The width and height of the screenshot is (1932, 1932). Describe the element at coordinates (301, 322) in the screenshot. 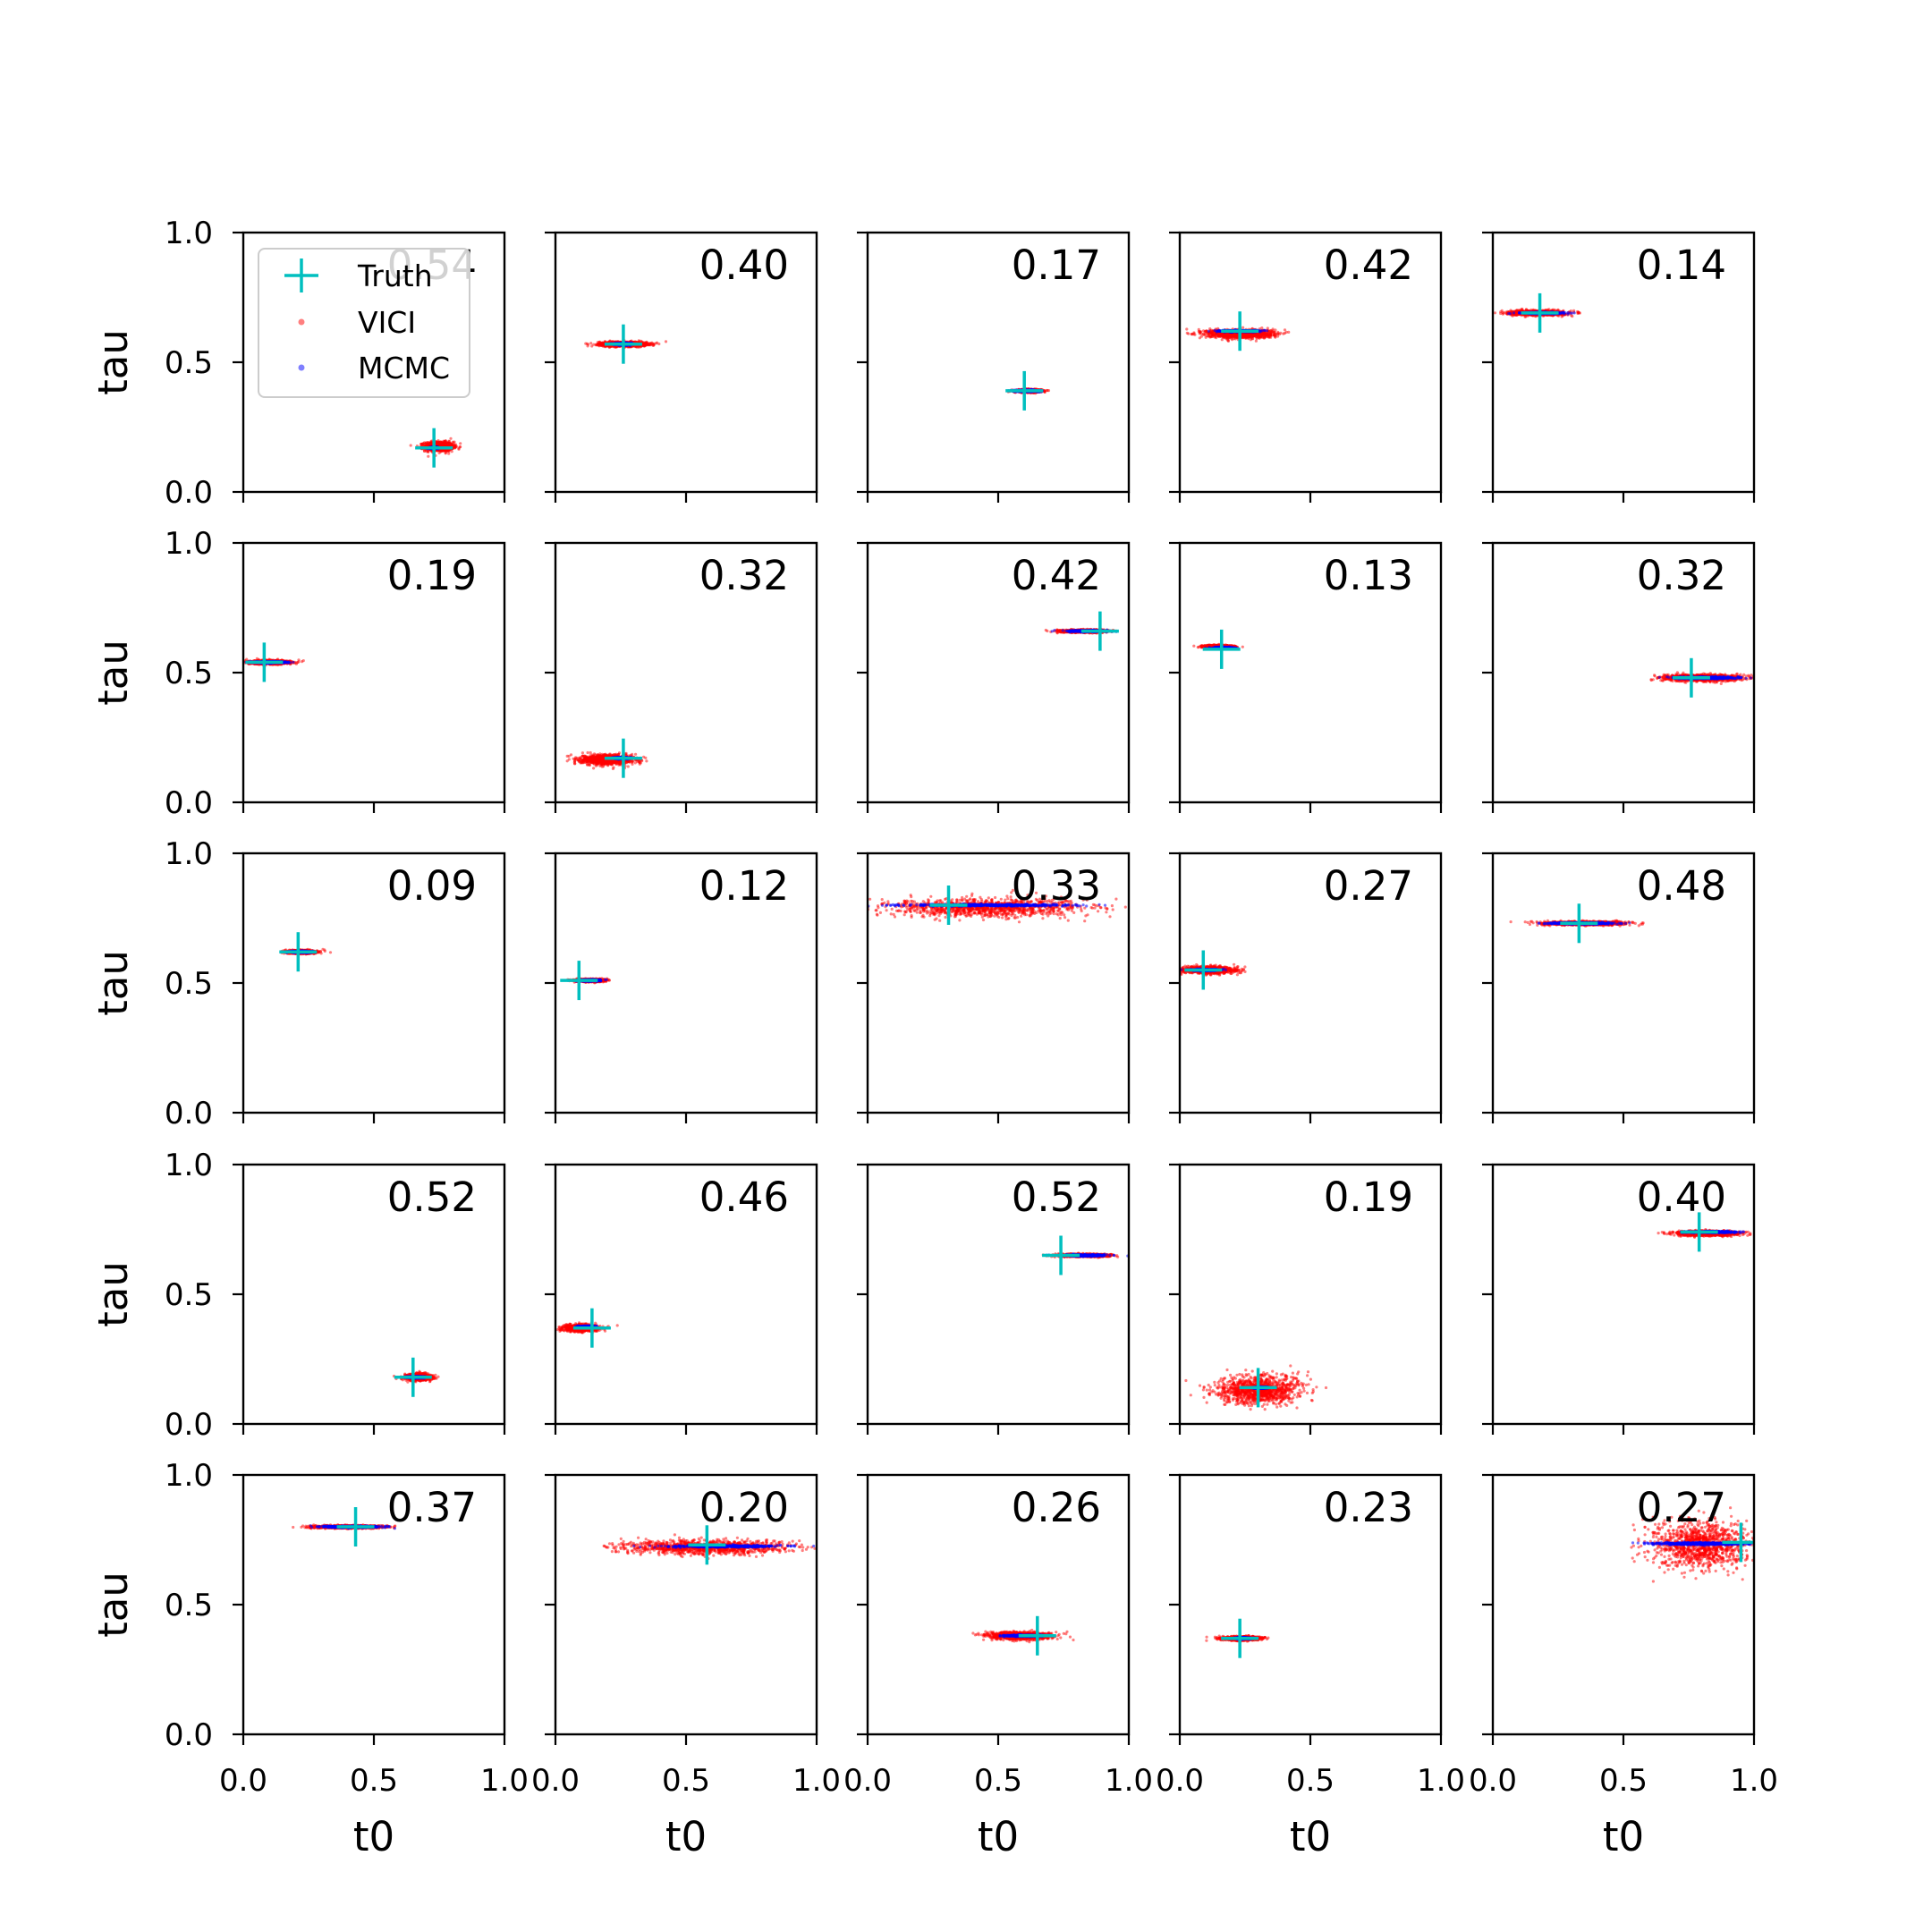

I see `legend-vici-icon` at that location.